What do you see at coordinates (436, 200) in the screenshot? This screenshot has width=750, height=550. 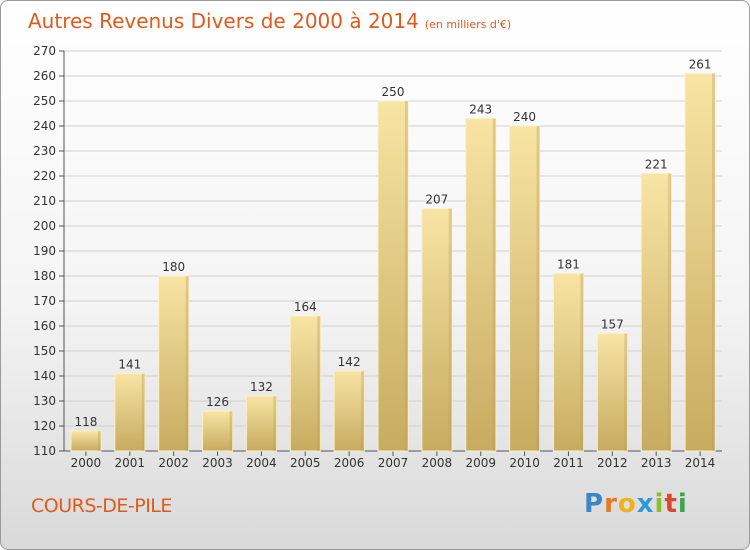 I see `bar-value-label: 207` at bounding box center [436, 200].